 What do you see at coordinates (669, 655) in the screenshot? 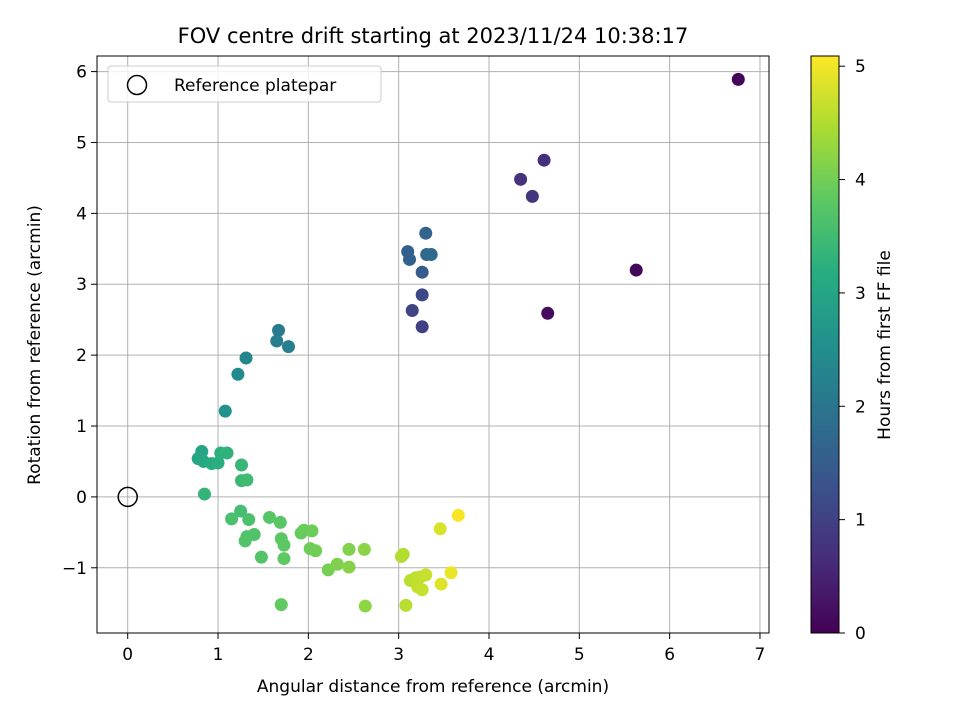
I see `x-tick-label: 6` at bounding box center [669, 655].